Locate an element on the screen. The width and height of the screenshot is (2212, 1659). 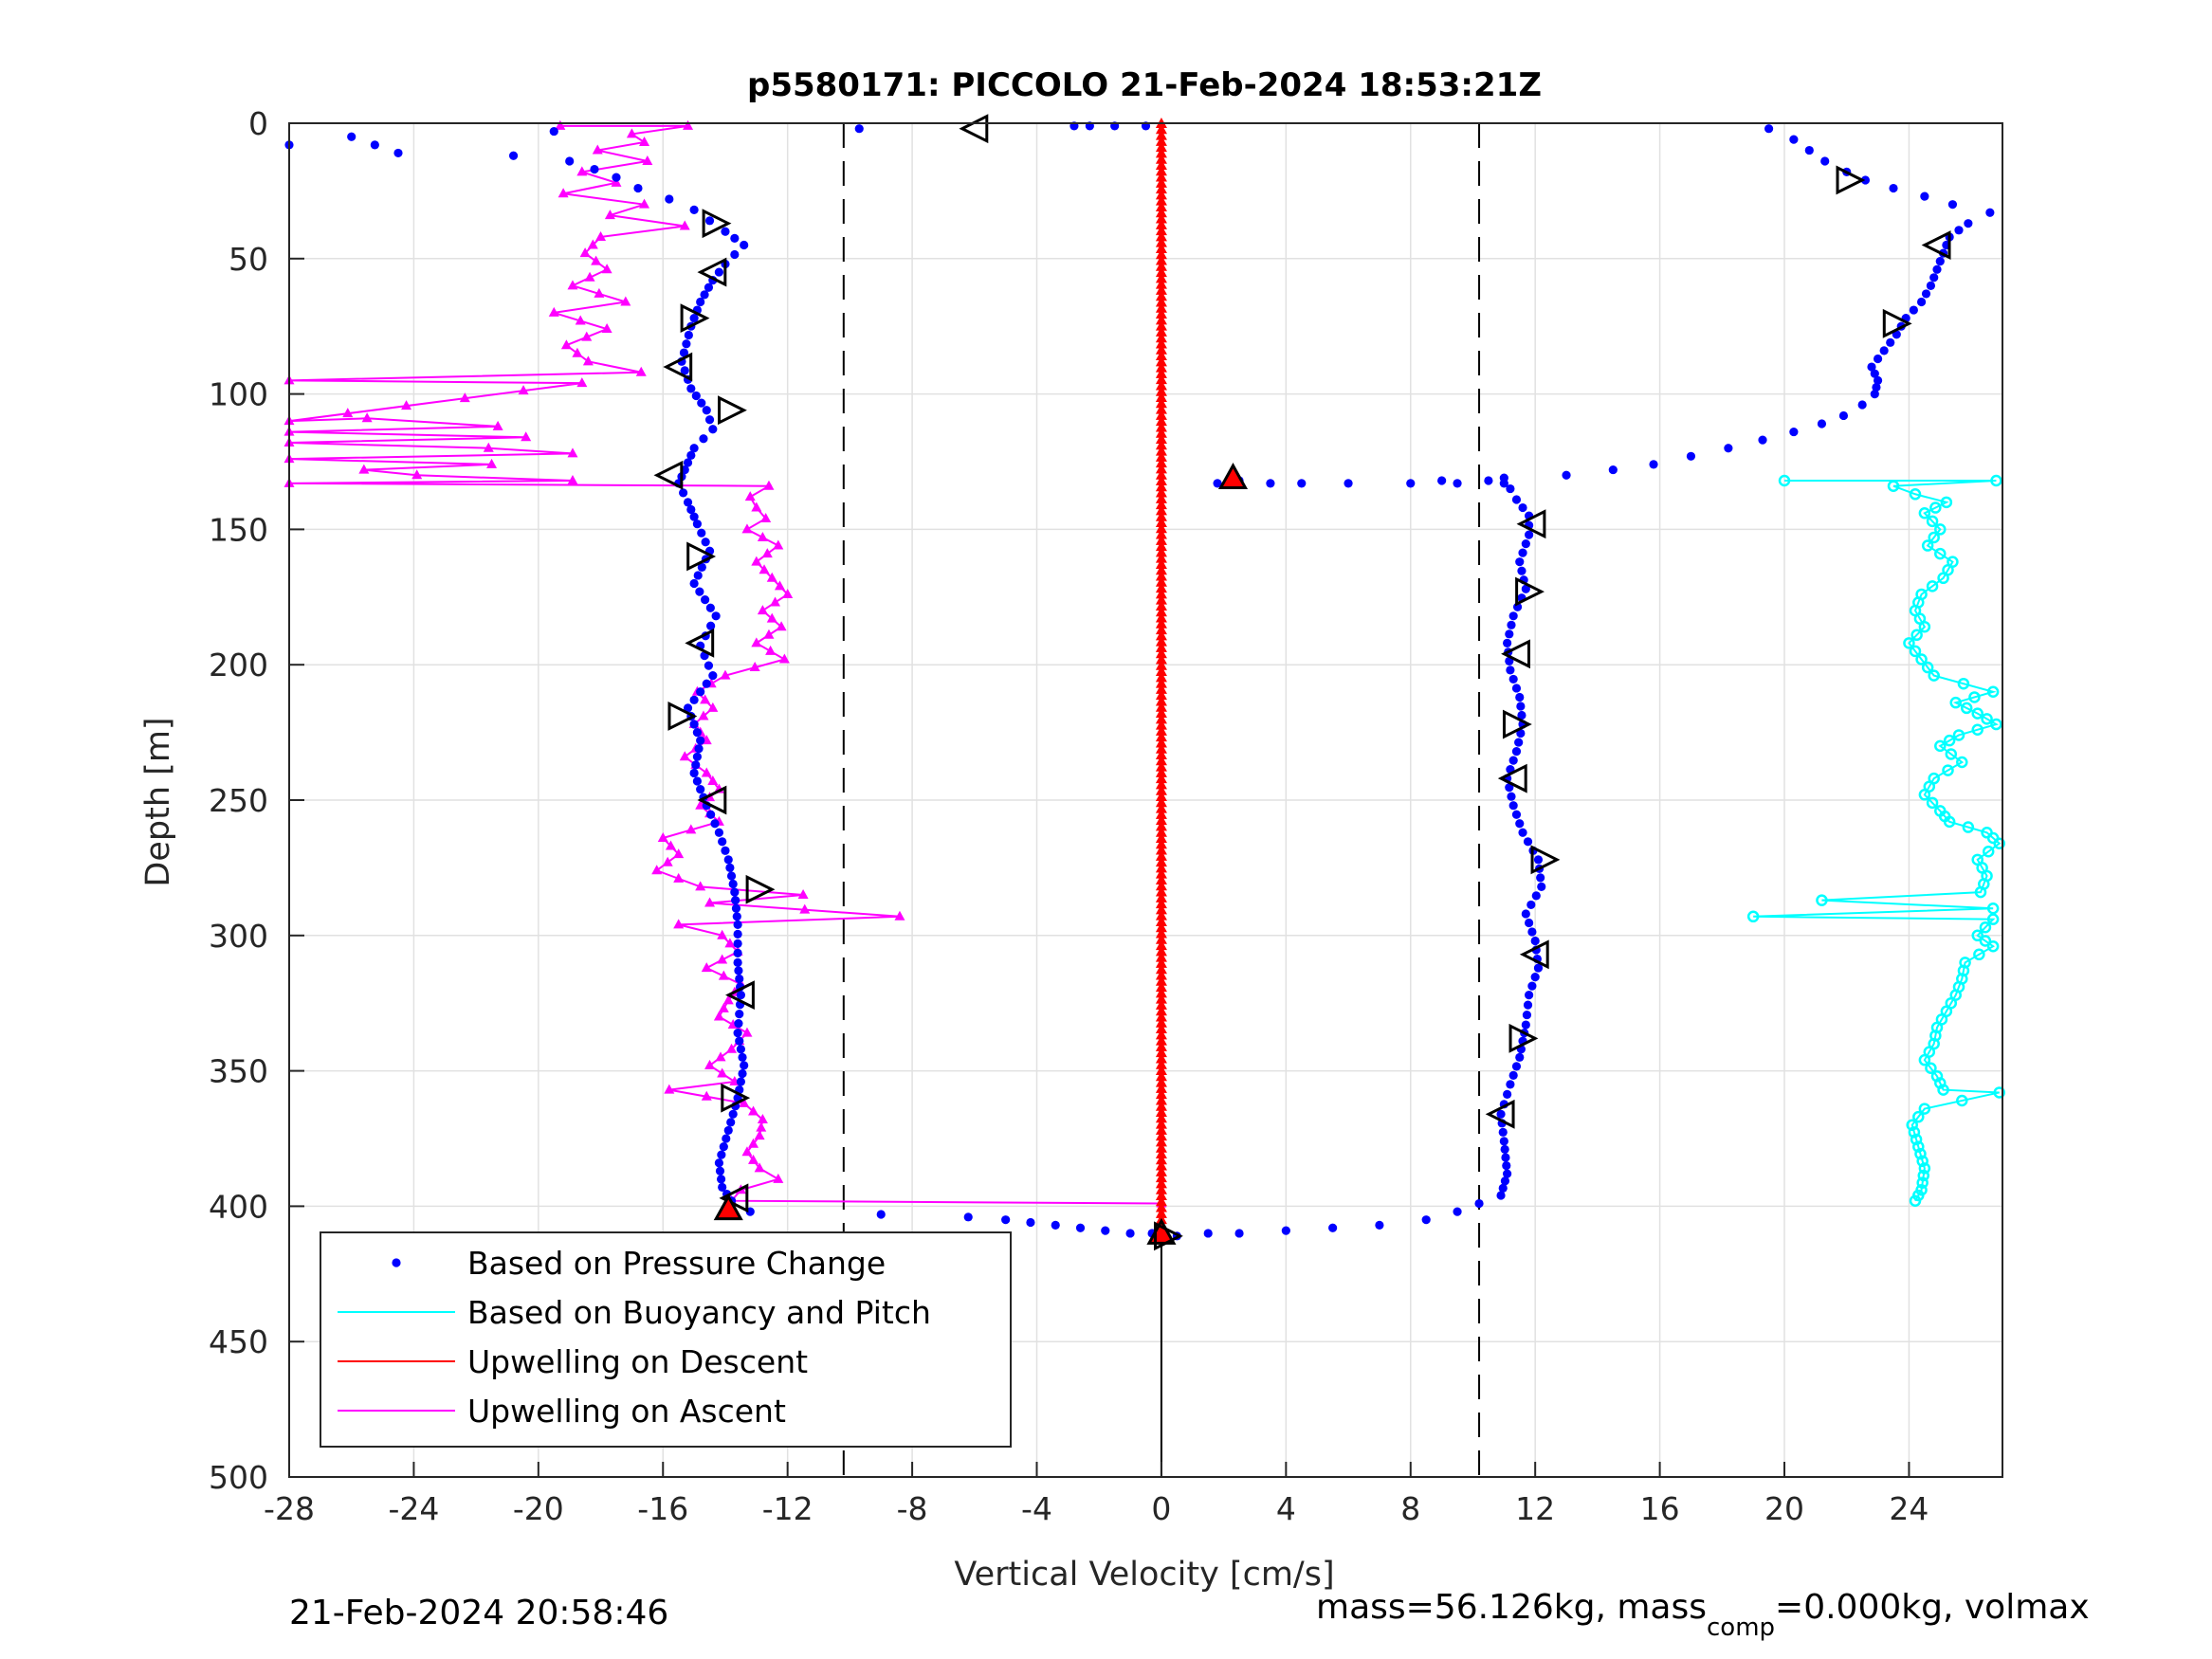
y-axis-label: Depth [m] is located at coordinates (158, 801).